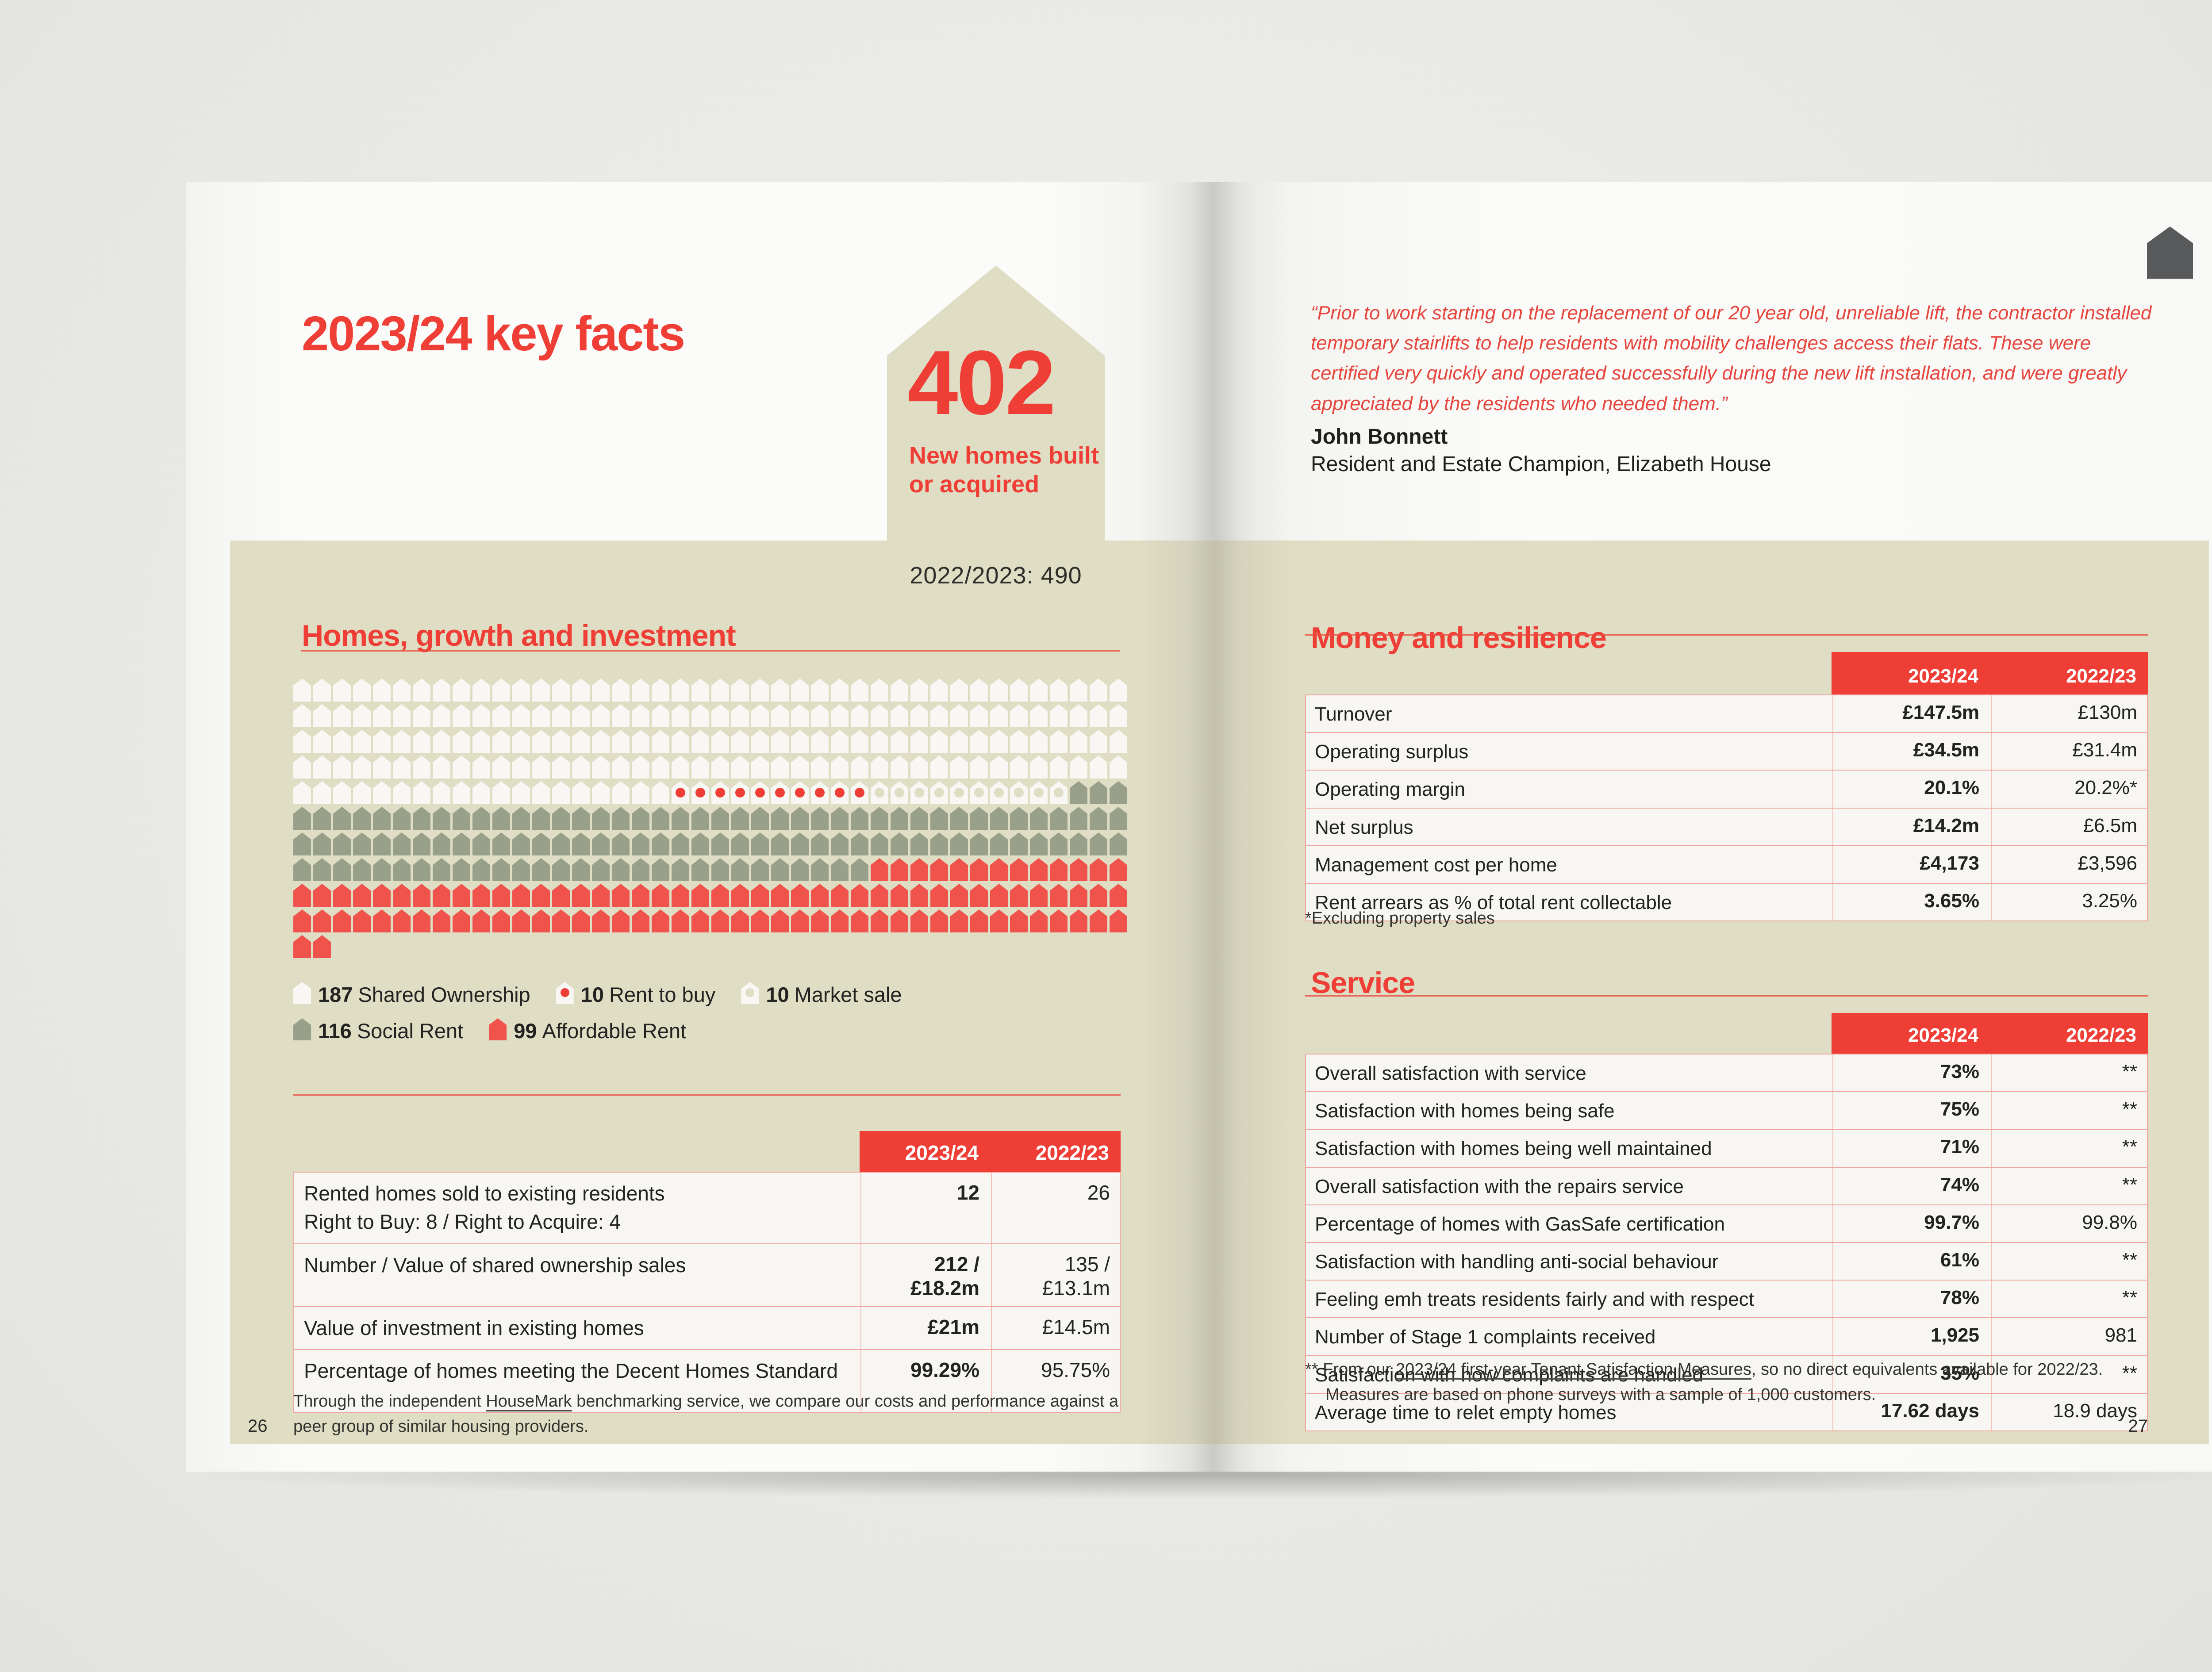 This screenshot has width=2212, height=1672. I want to click on section-heading-money: Money and resilience, so click(1459, 638).